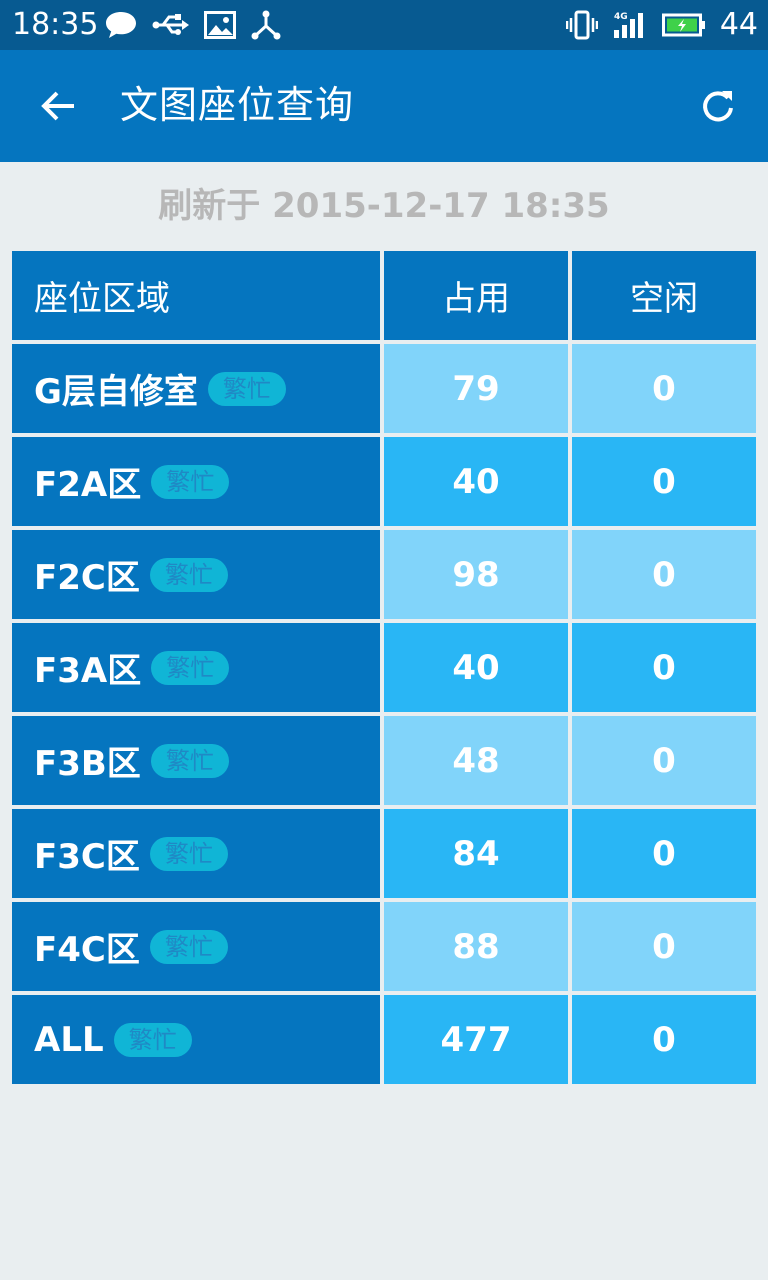  Describe the element at coordinates (88, 485) in the screenshot. I see `area-name: F2A区` at that location.